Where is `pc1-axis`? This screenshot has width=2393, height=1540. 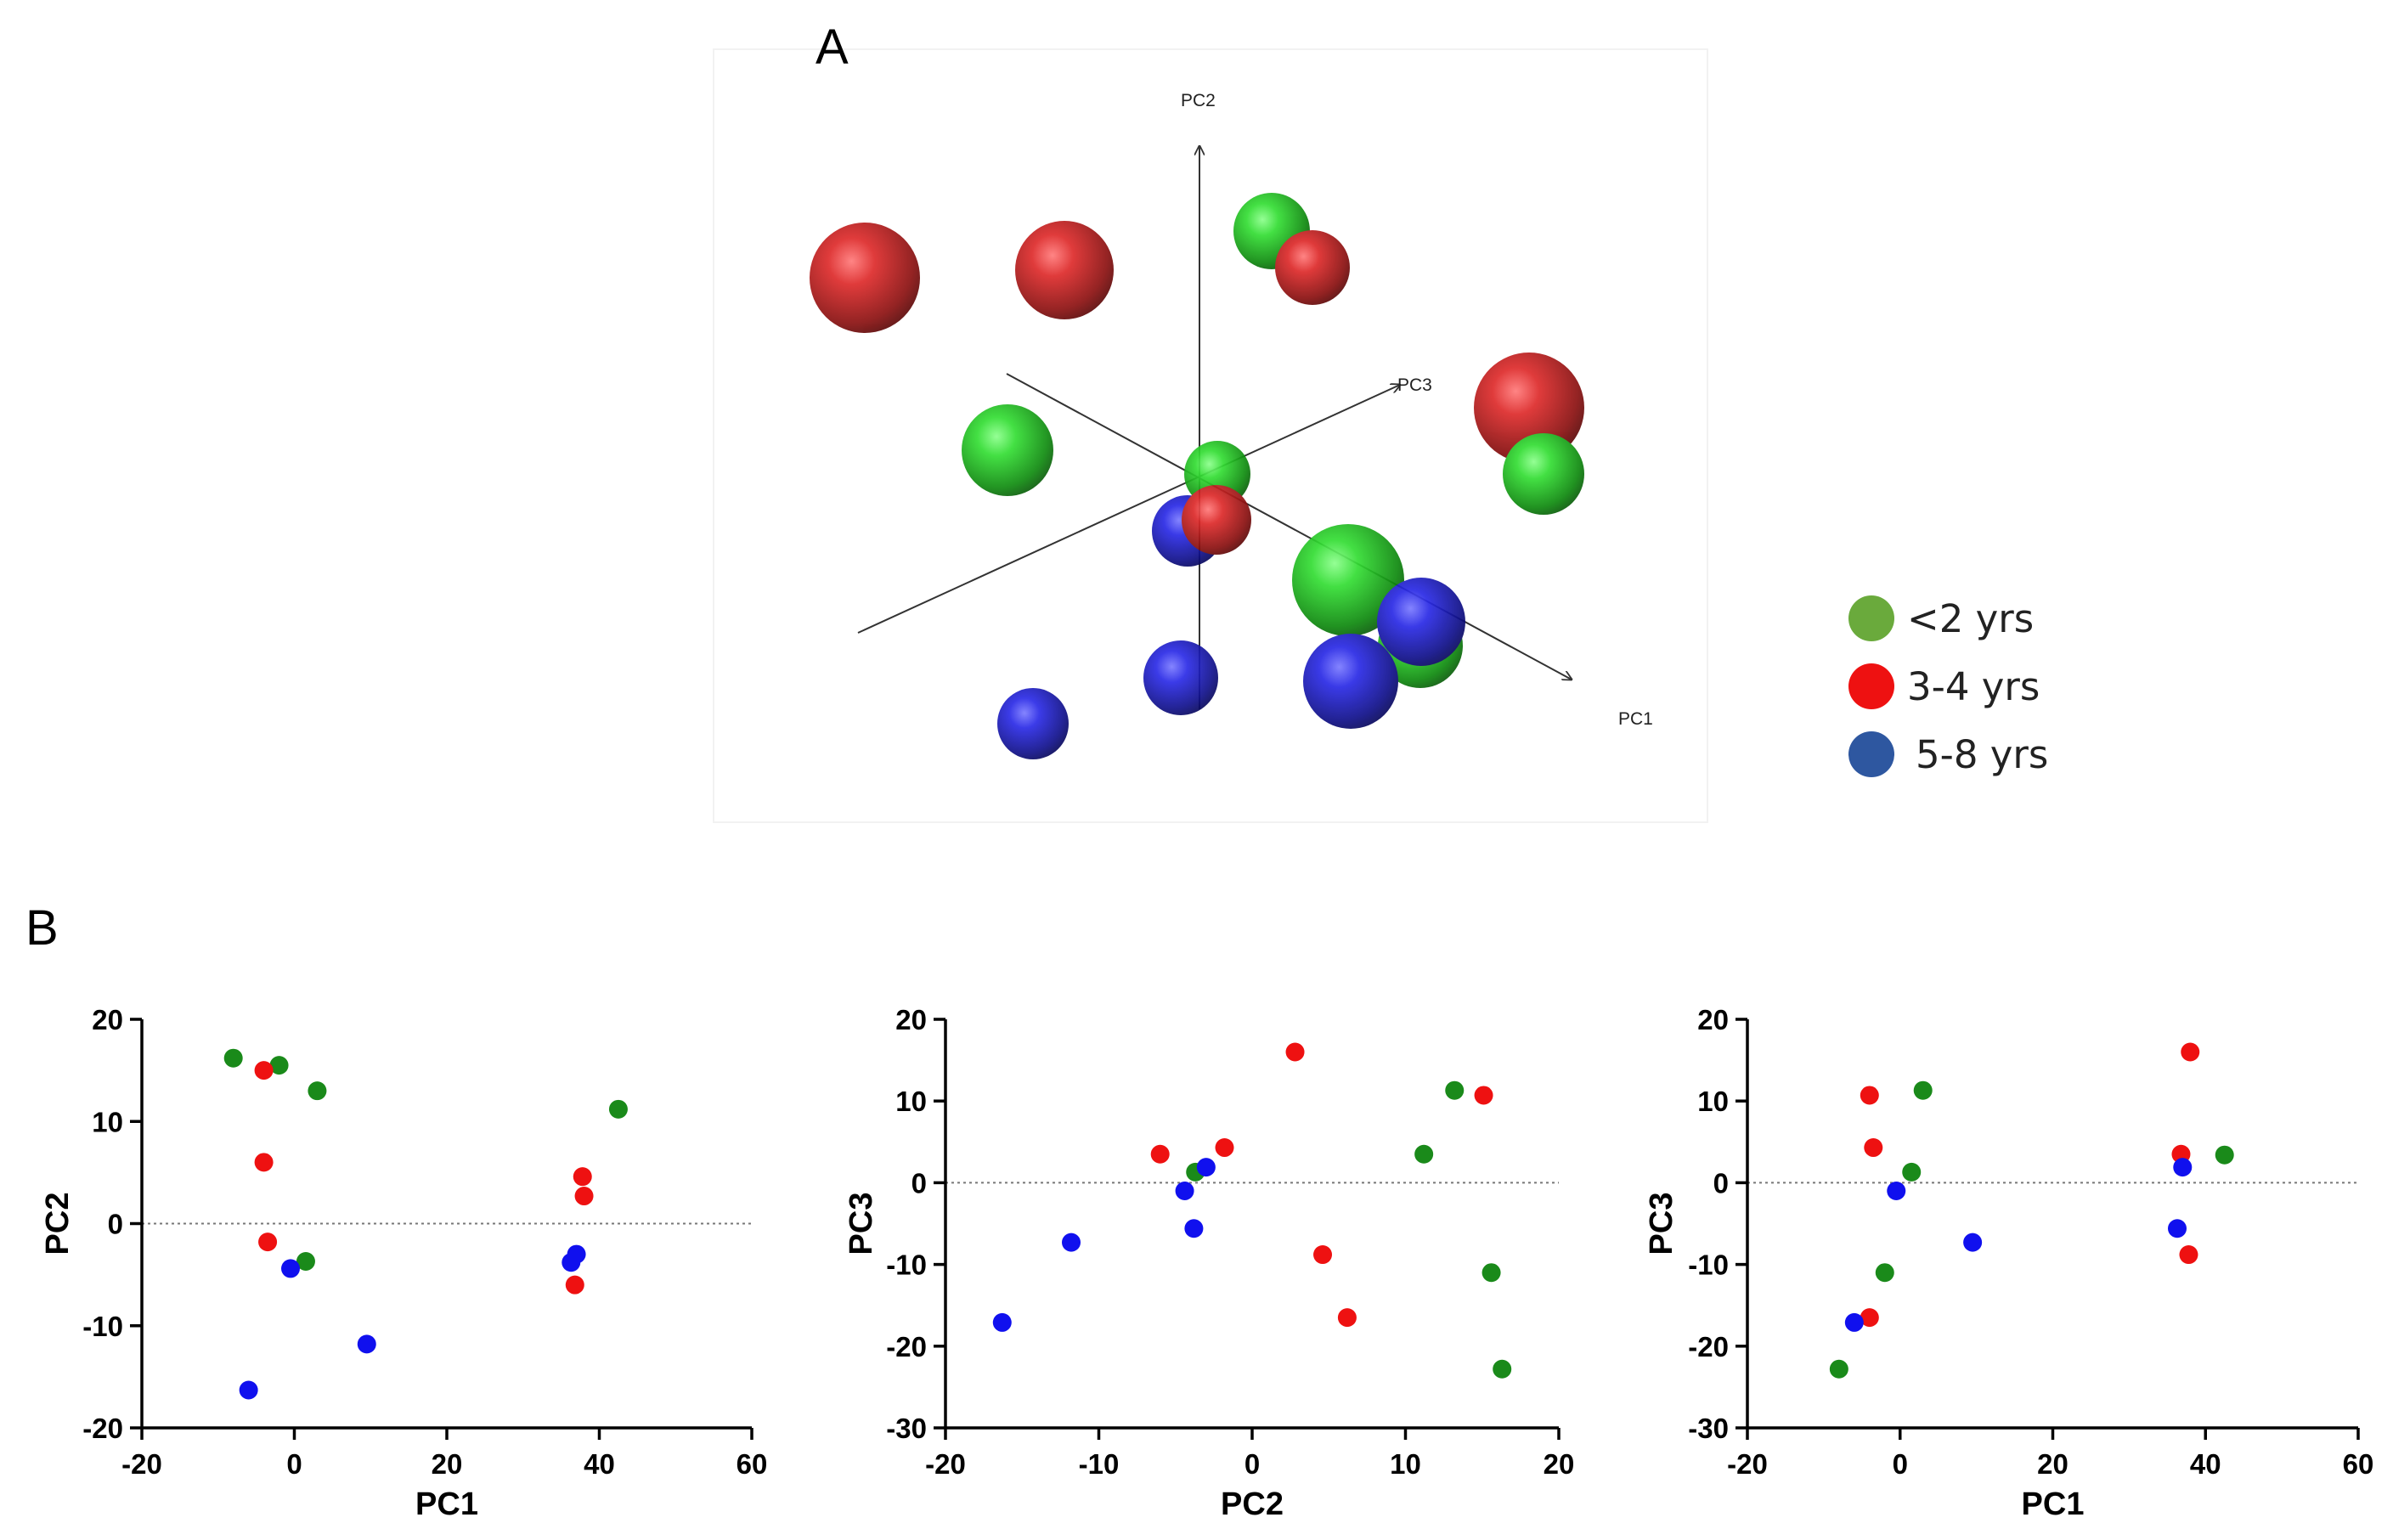 pc1-axis is located at coordinates (1289, 526).